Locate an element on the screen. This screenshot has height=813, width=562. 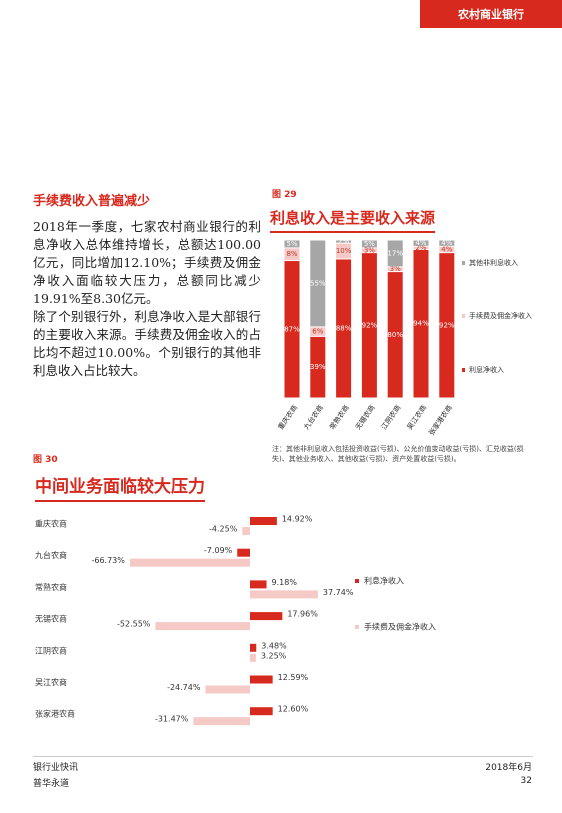
value-label: 55% is located at coordinates (318, 283).